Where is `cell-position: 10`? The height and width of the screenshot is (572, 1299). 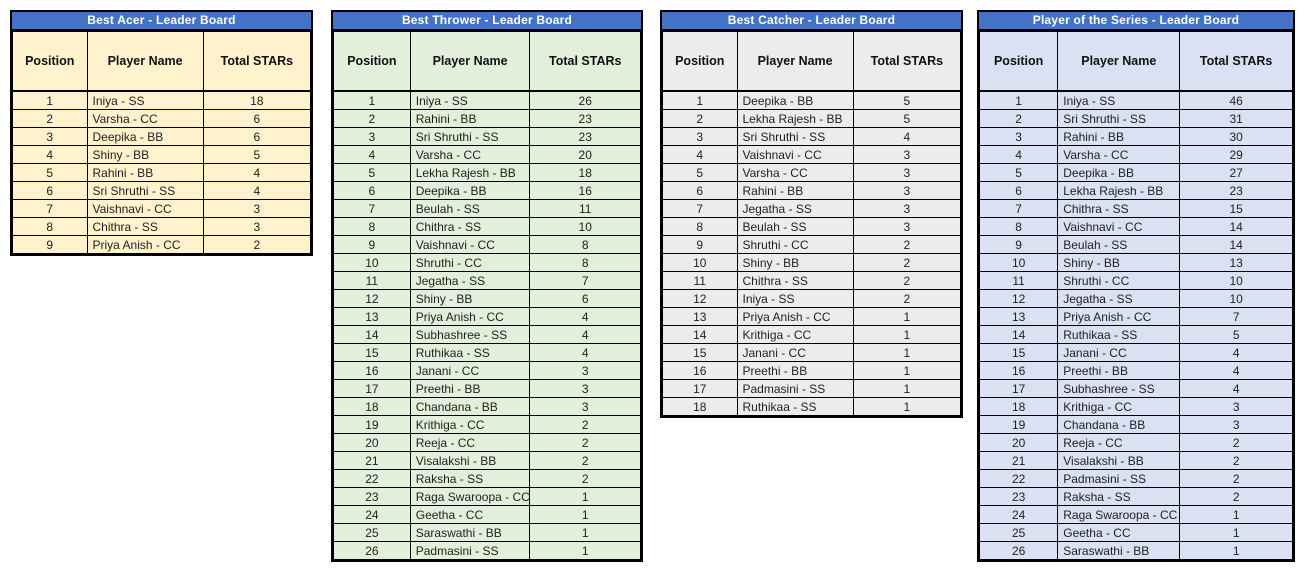
cell-position: 10 is located at coordinates (372, 262).